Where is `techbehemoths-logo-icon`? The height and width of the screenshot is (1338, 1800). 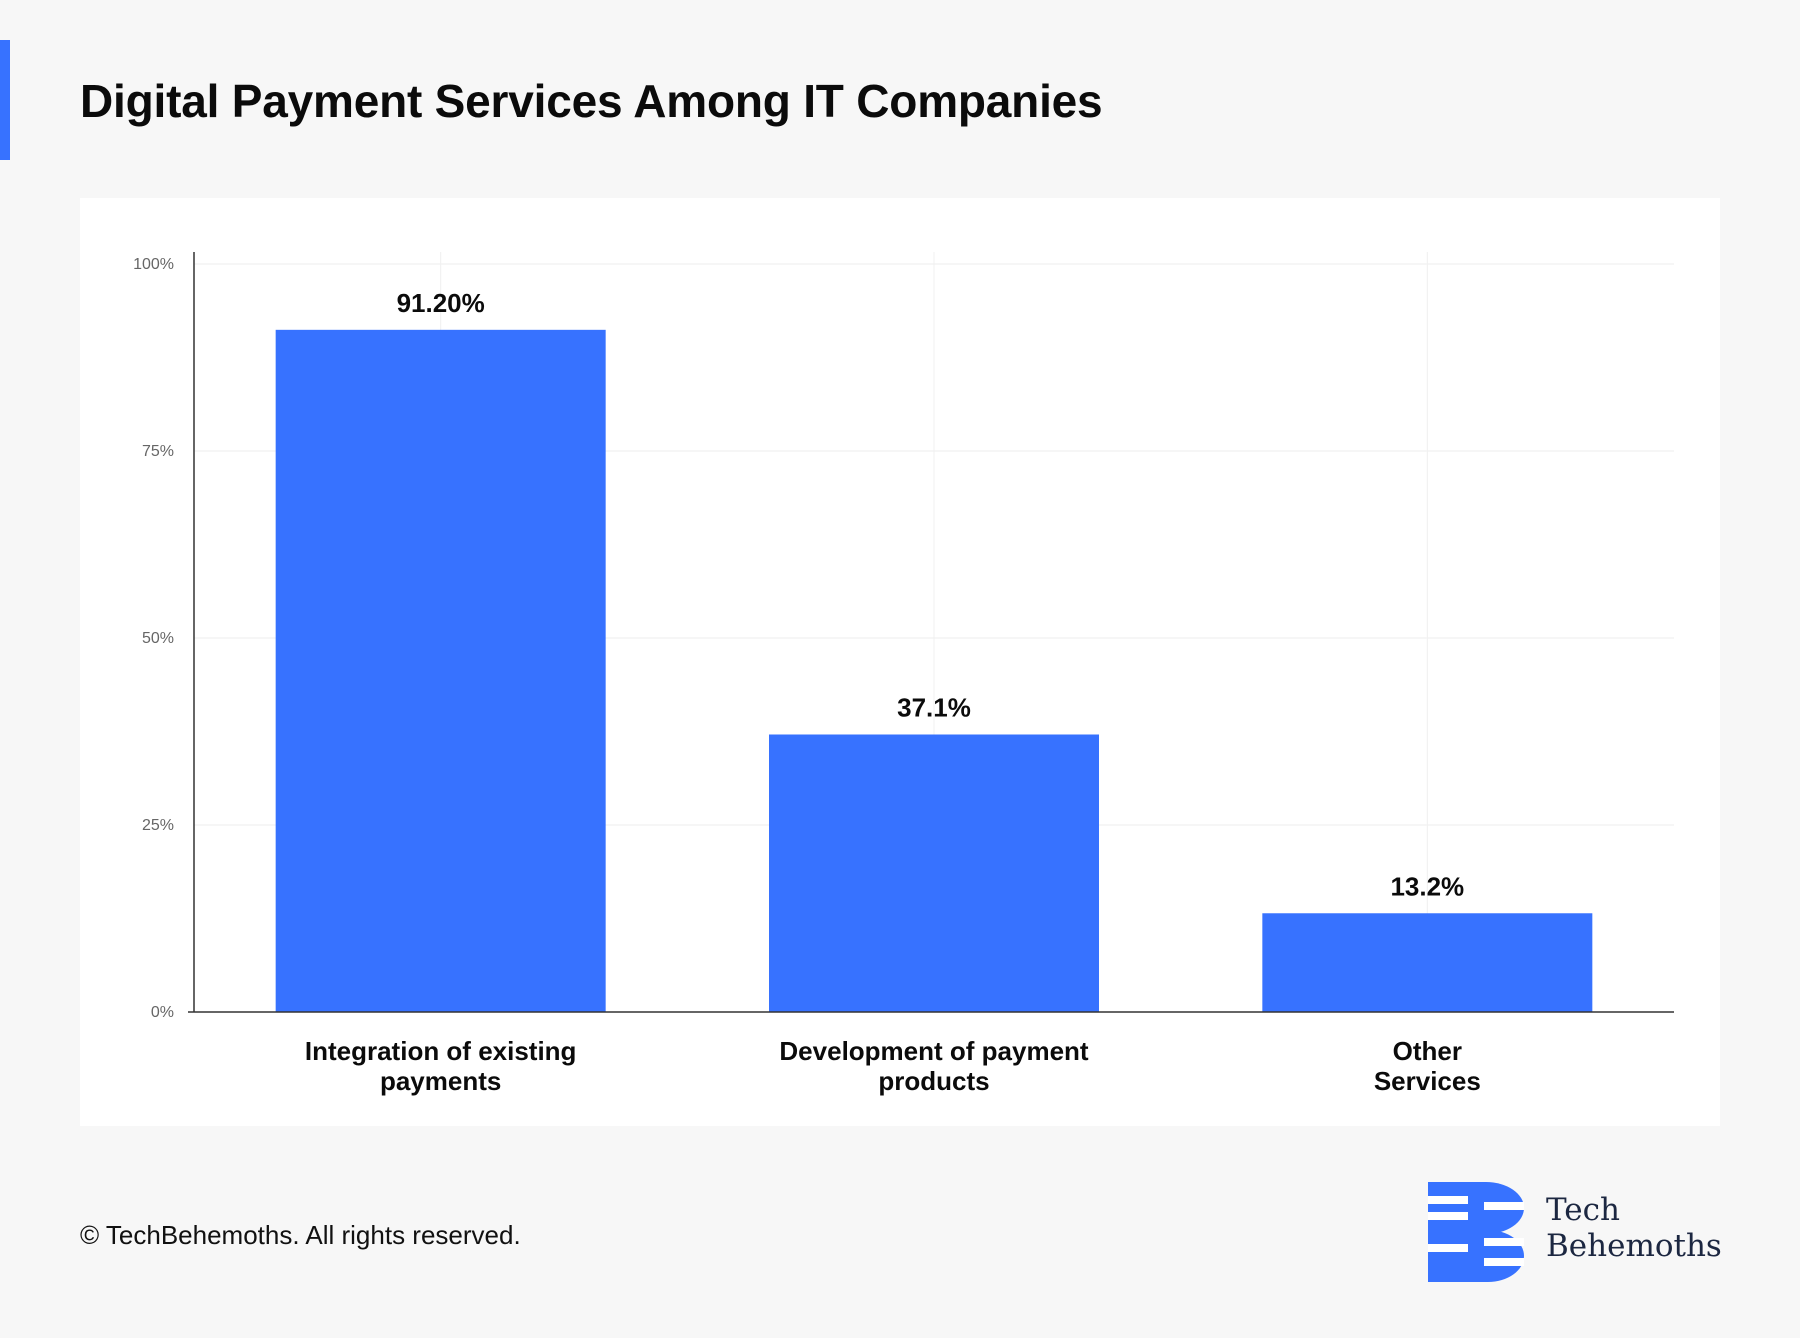 techbehemoths-logo-icon is located at coordinates (1476, 1232).